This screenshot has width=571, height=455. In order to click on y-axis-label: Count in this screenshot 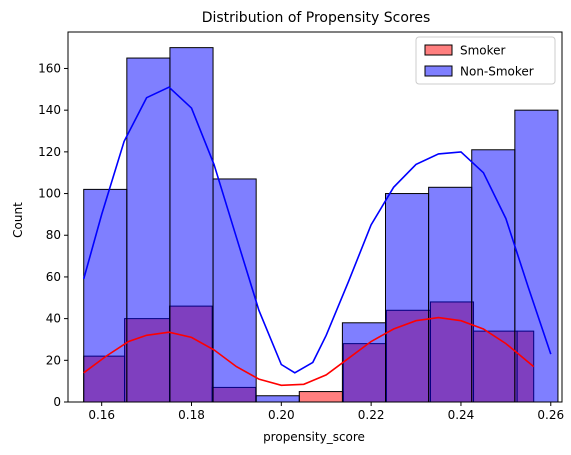, I will do `click(18, 220)`.